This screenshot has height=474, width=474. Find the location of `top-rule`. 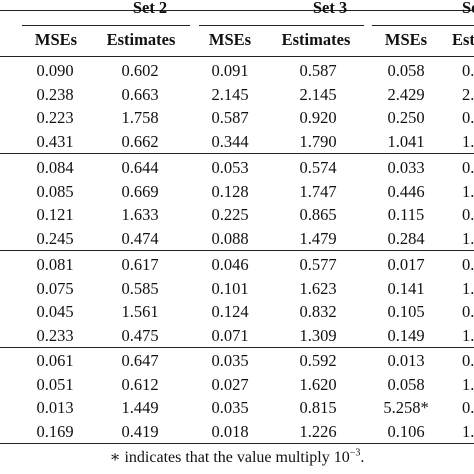

top-rule is located at coordinates (237, 10).